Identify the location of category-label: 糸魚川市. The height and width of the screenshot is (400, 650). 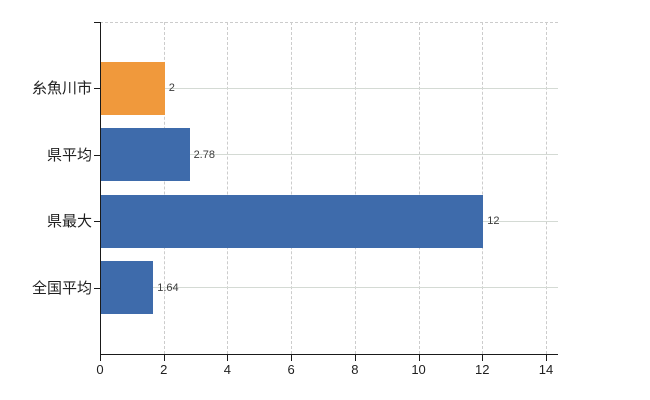
(61, 89).